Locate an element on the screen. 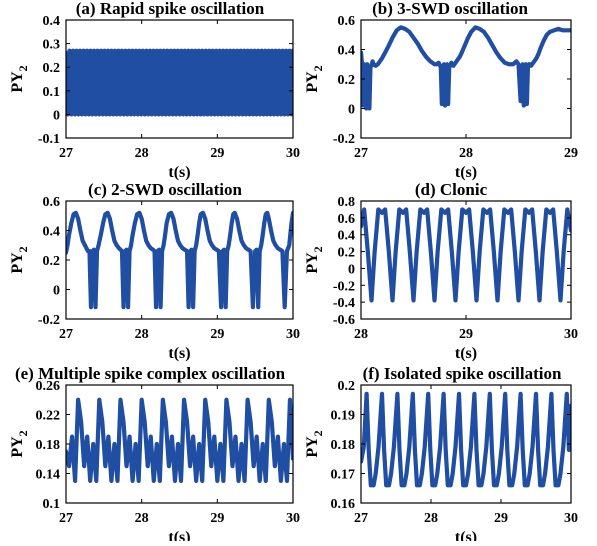 The width and height of the screenshot is (597, 546). panel-title: (d) Clonic is located at coordinates (451, 189).